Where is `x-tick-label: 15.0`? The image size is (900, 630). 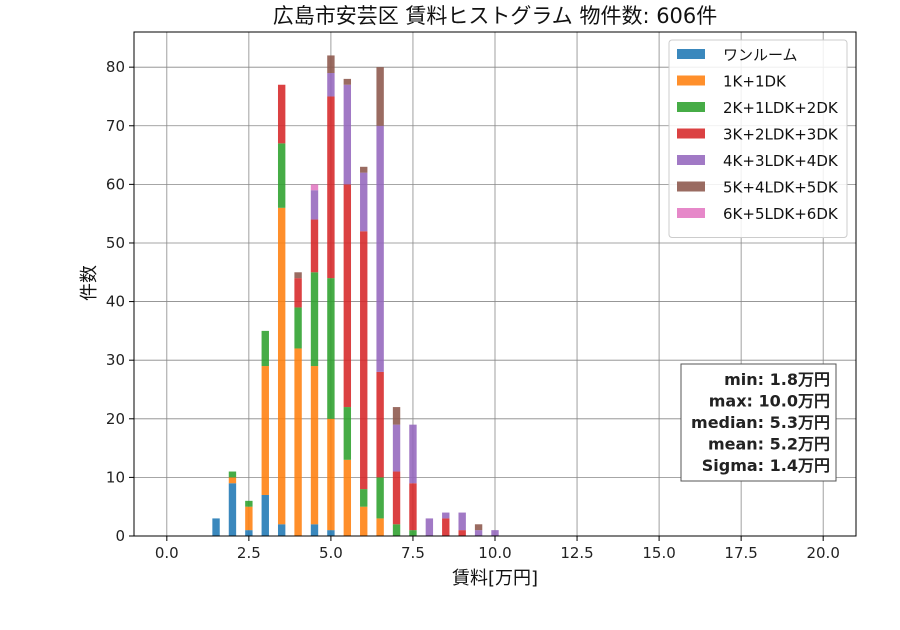
x-tick-label: 15.0 is located at coordinates (658, 553).